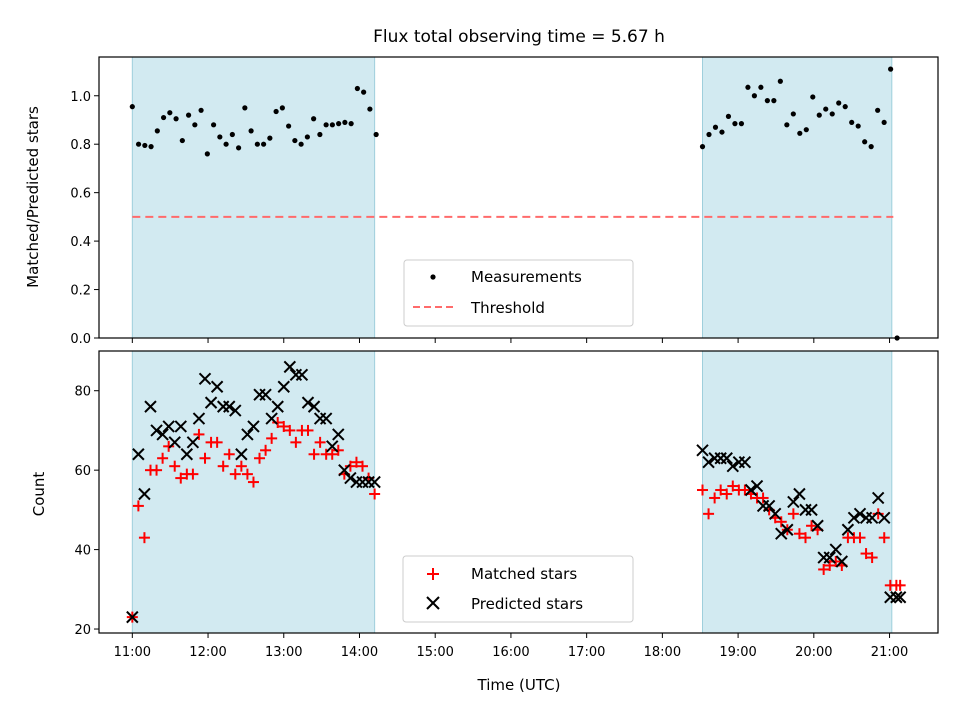 The image size is (960, 724). What do you see at coordinates (433, 574) in the screenshot?
I see `legend-matched-marker` at bounding box center [433, 574].